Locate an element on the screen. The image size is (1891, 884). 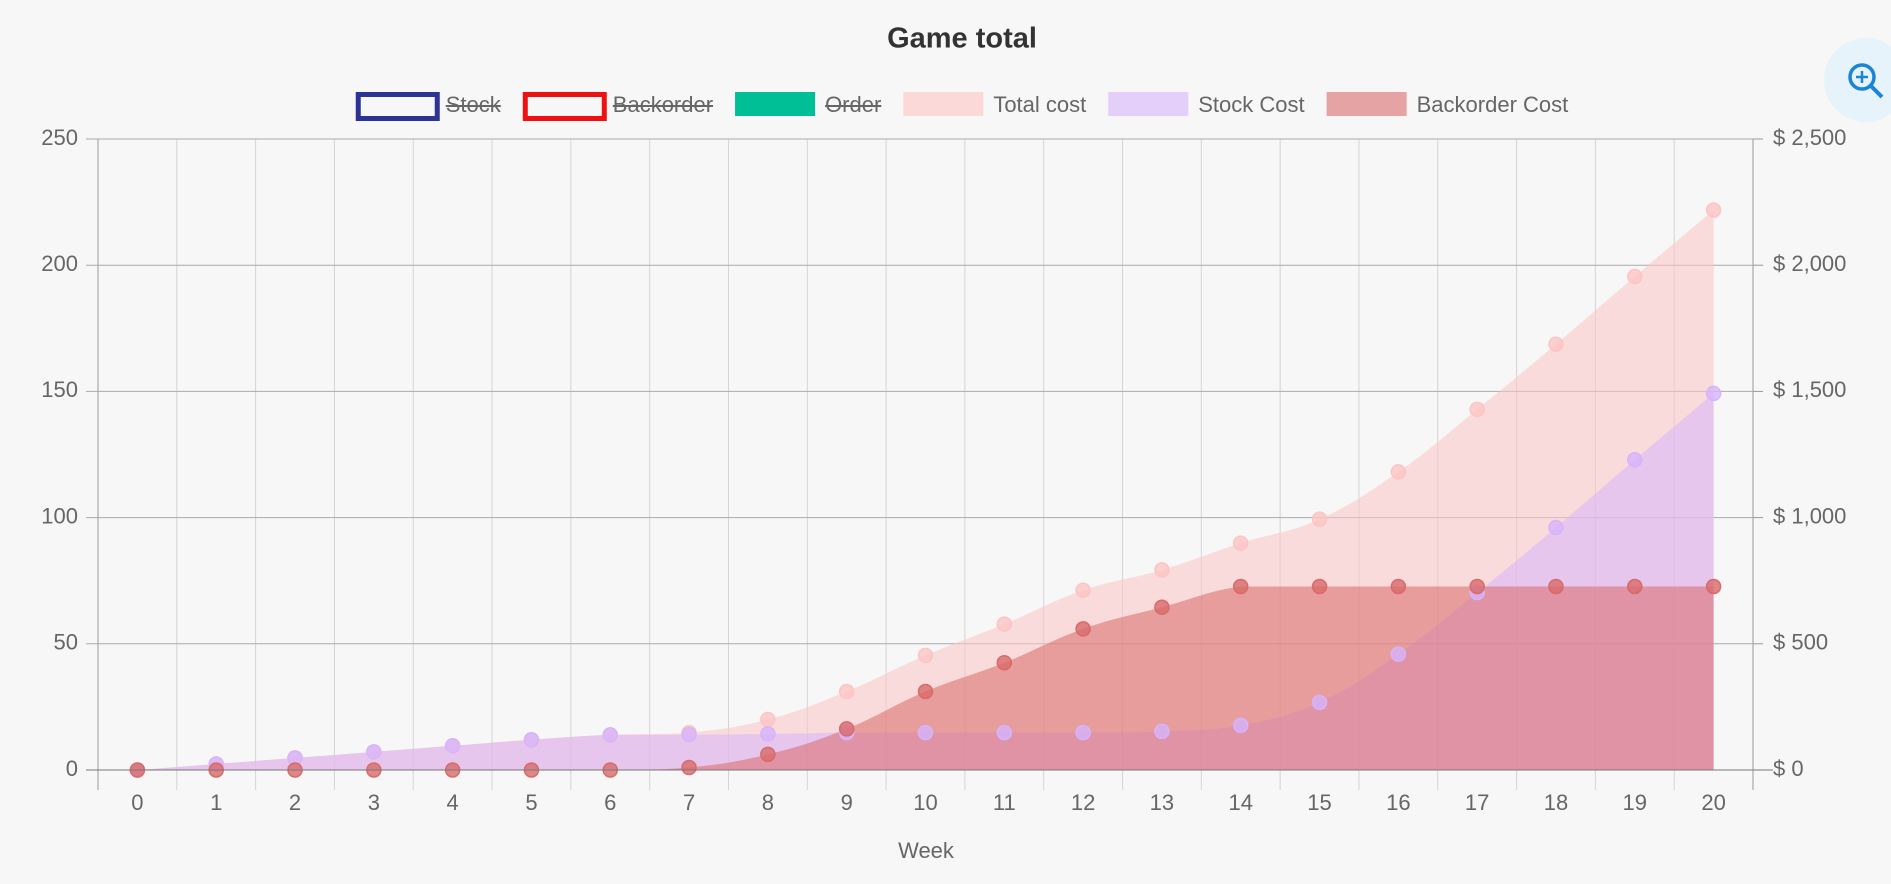
y2-tick-label: $ 1,000 is located at coordinates (1809, 515).